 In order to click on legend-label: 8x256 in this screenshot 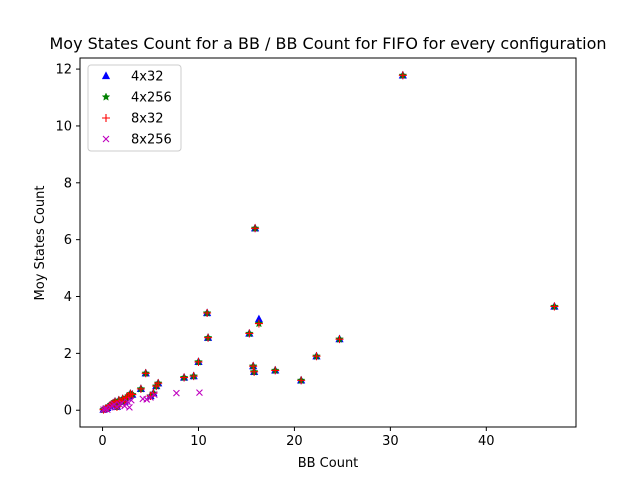, I will do `click(151, 140)`.